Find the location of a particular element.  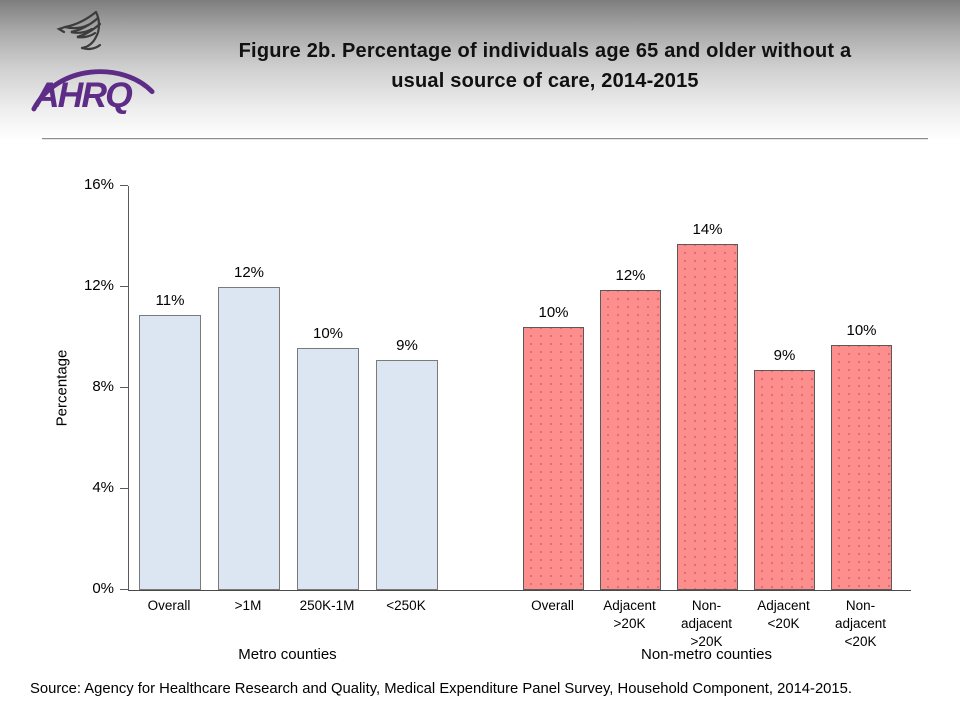

y-tick-label: 16% is located at coordinates (98, 184).